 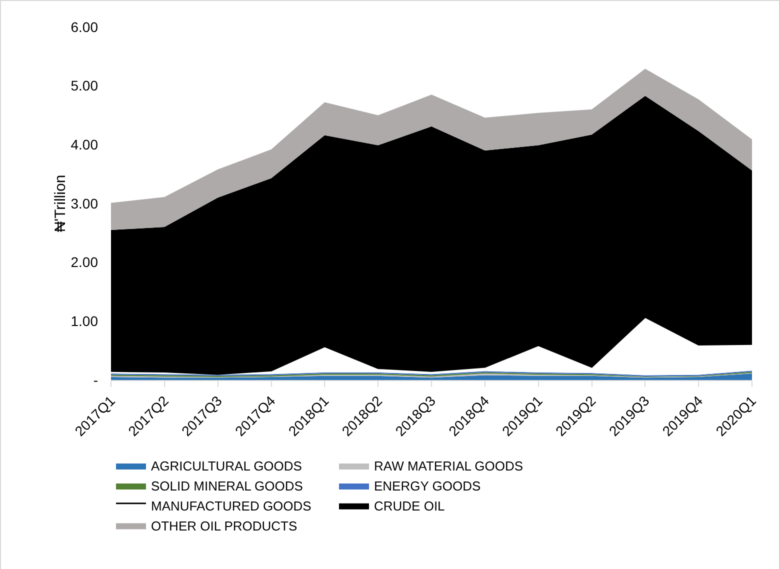 What do you see at coordinates (60, 203) in the screenshot?
I see `y-axis-title: ₦'Trillion` at bounding box center [60, 203].